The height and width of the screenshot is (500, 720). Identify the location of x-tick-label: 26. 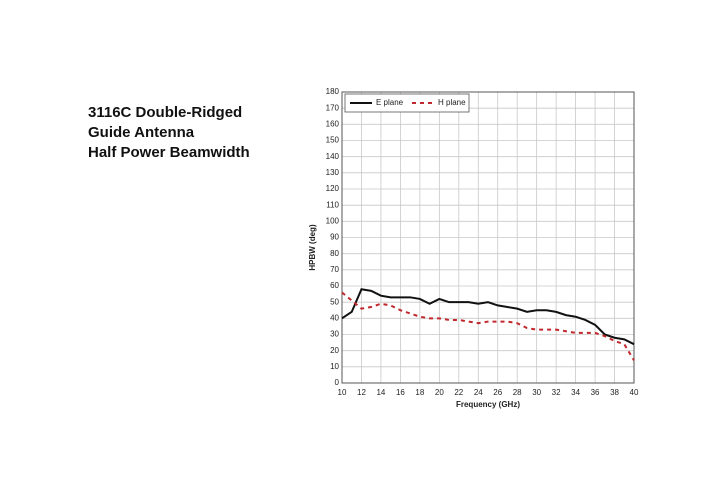
(497, 392).